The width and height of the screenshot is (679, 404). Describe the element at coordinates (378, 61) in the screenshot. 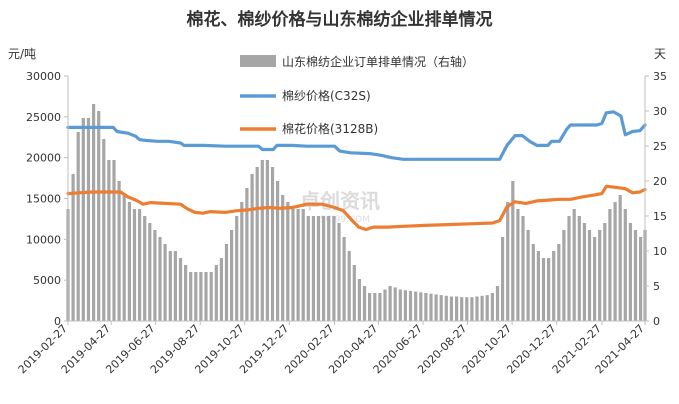

I see `legend-label-bars: 山东棉纺企业订单排单情况（右轴）` at that location.